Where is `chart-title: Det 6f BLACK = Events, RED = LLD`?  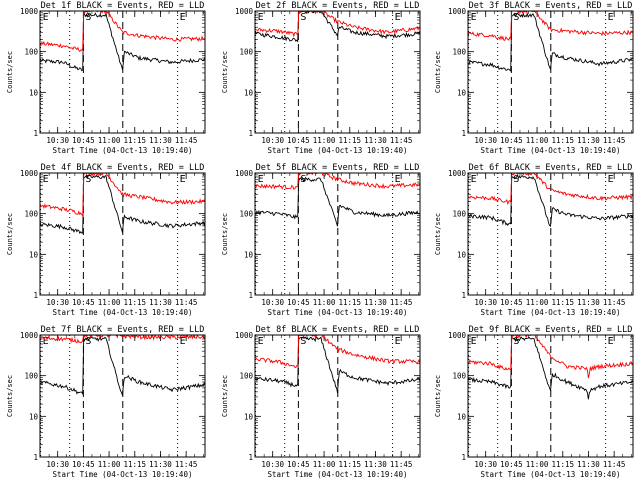 chart-title: Det 6f BLACK = Events, RED = LLD is located at coordinates (551, 168).